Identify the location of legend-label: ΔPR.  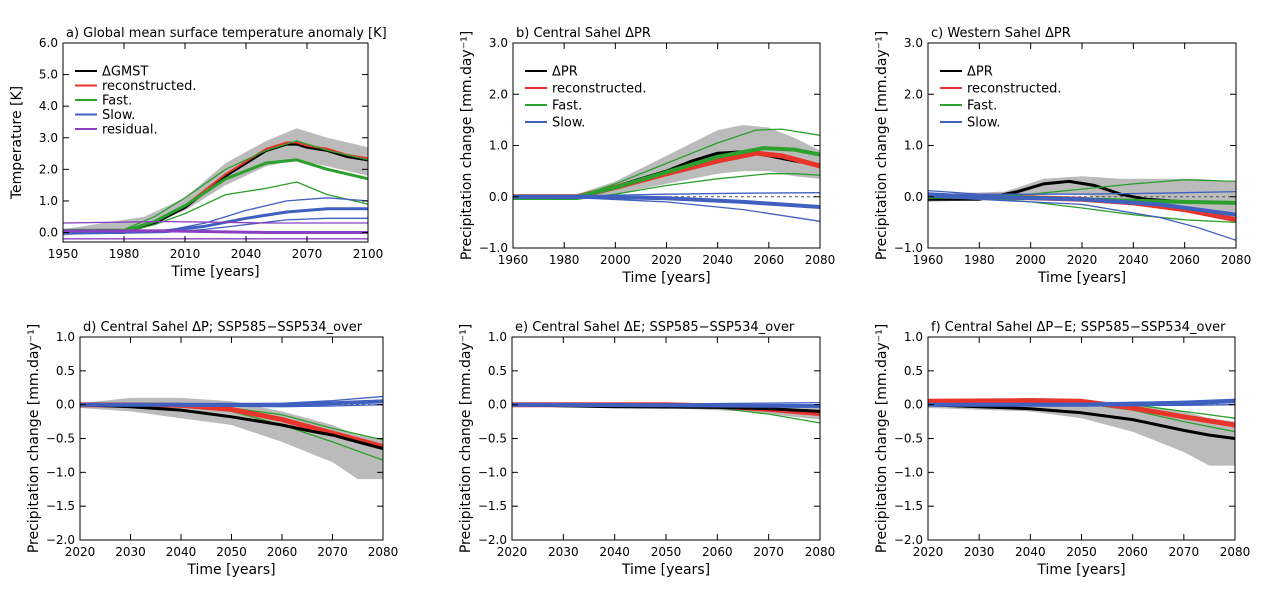
(980, 72).